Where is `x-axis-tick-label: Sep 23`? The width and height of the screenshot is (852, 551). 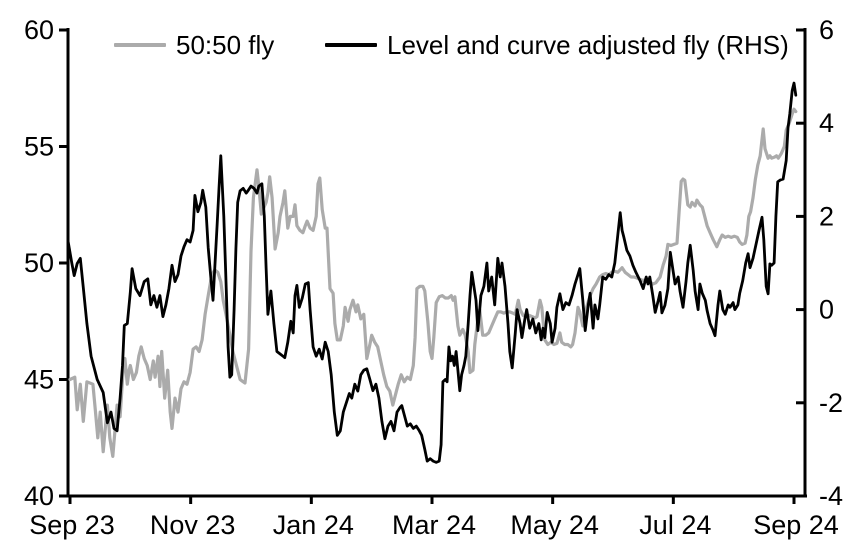 x-axis-tick-label: Sep 23 is located at coordinates (72, 525).